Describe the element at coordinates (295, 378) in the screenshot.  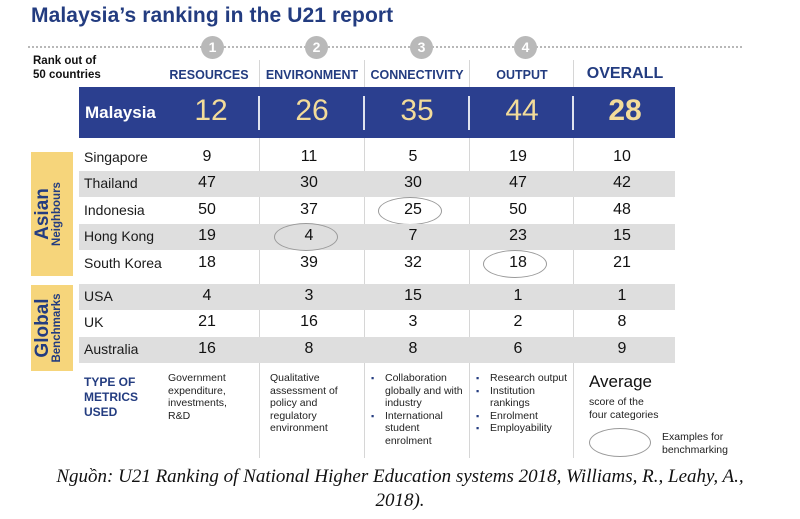
I see `metrics-text-line: Qualitative` at that location.